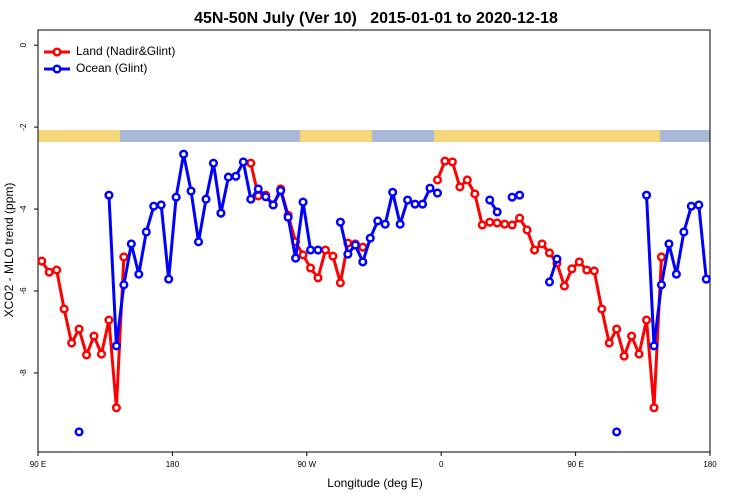 This screenshot has width=750, height=500. What do you see at coordinates (575, 464) in the screenshot?
I see `x-tick-label: 90 E` at bounding box center [575, 464].